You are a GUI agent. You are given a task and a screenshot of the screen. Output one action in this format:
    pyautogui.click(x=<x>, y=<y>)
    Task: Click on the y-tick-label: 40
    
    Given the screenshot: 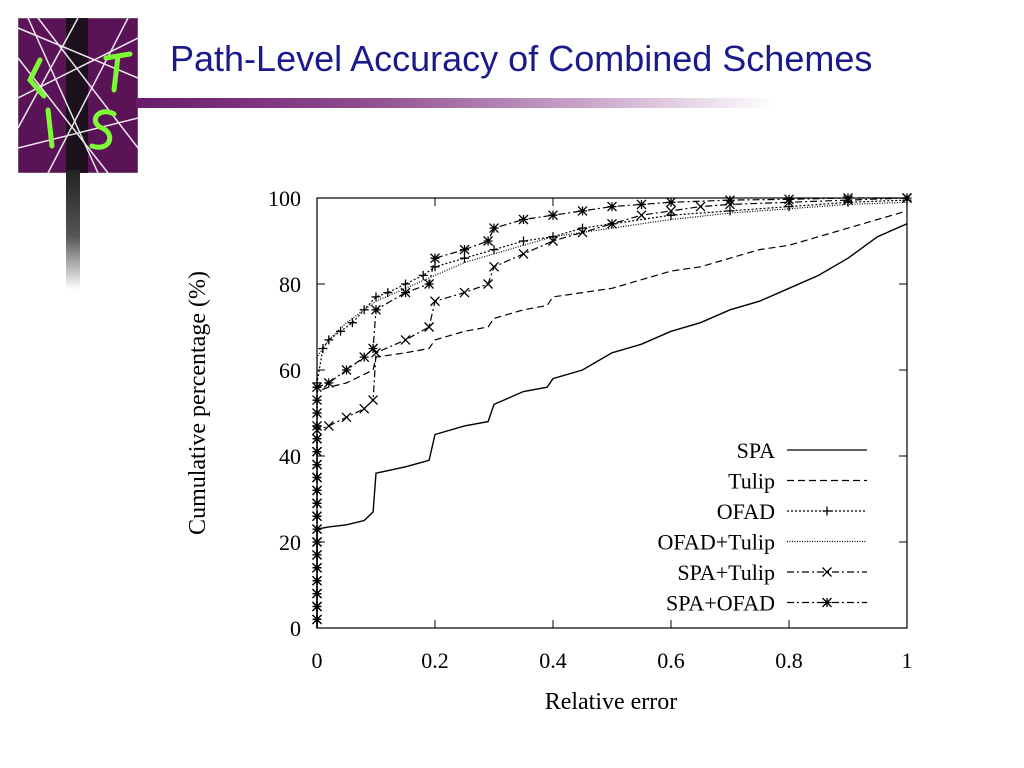 What is the action you would take?
    pyautogui.click(x=290, y=456)
    